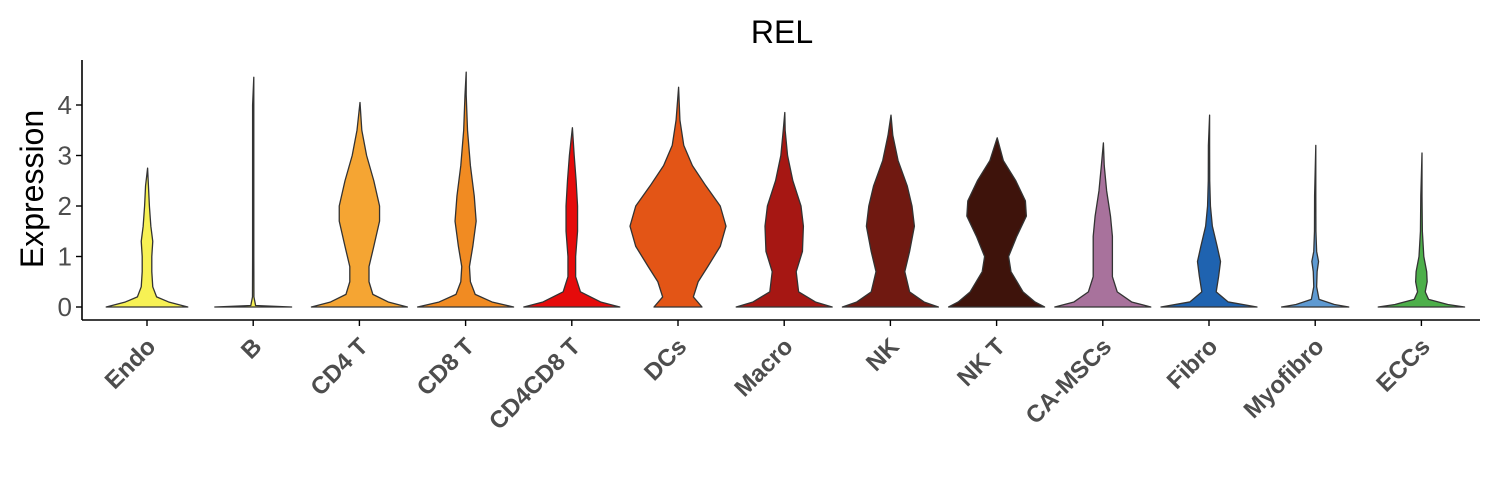 The height and width of the screenshot is (500, 1500). I want to click on y-axis-label: Expression, so click(32, 189).